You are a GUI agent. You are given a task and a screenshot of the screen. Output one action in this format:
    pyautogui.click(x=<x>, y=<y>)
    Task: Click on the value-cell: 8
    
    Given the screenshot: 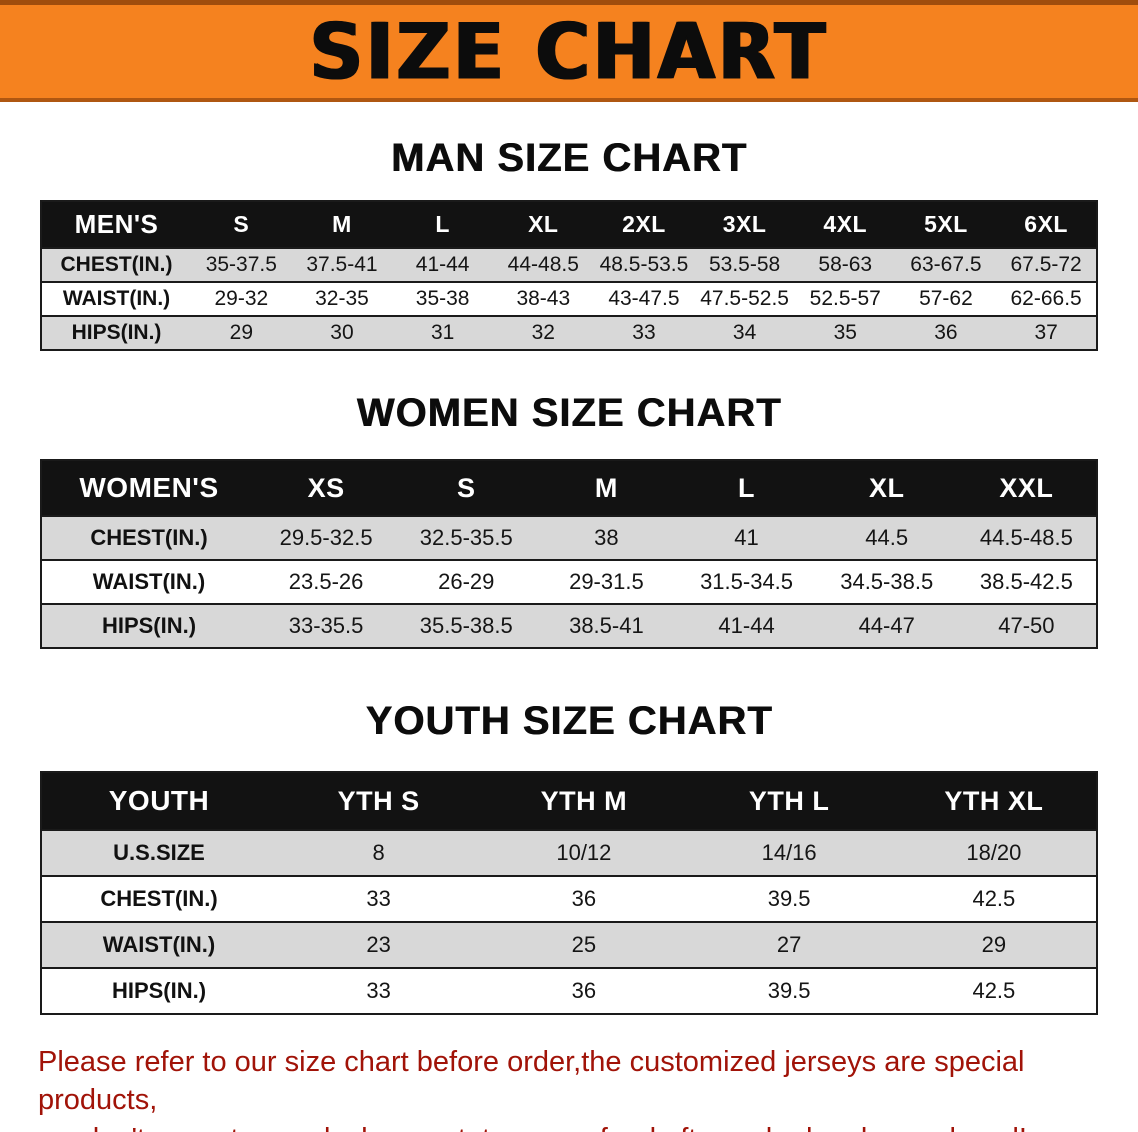 What is the action you would take?
    pyautogui.click(x=379, y=853)
    